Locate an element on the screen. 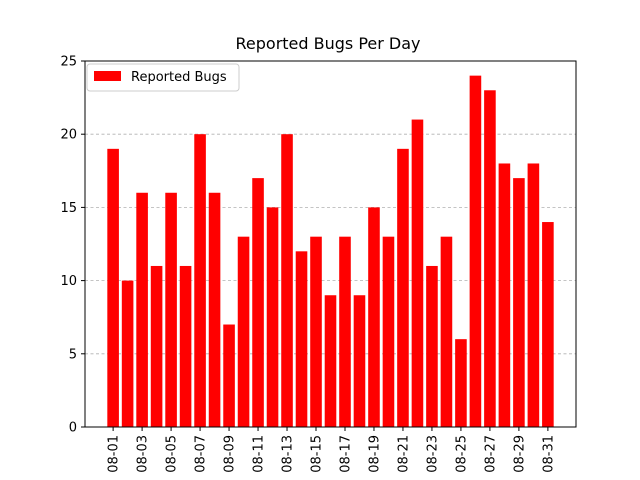 This screenshot has height=480, width=640. x-tick-label: 08-23 is located at coordinates (432, 454).